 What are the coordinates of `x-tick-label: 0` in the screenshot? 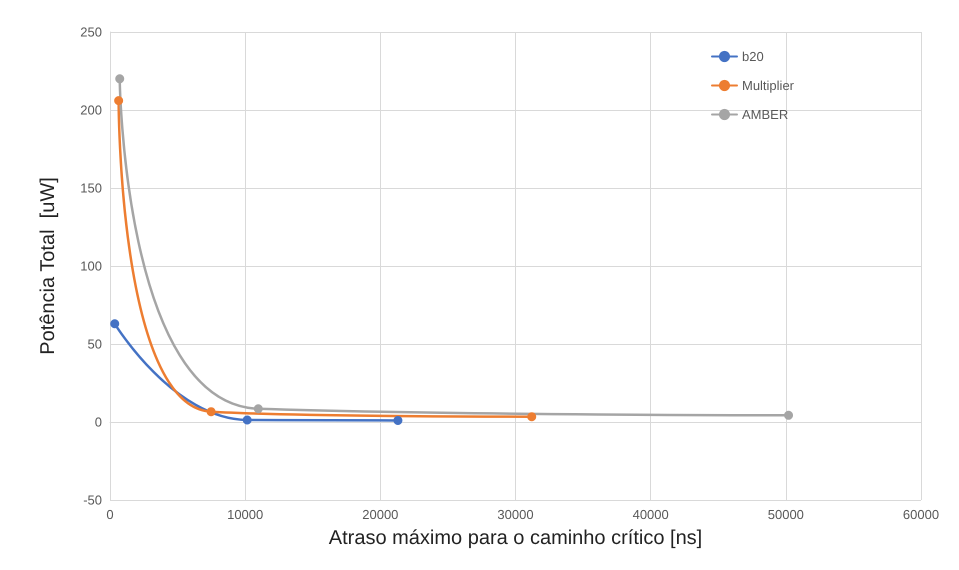 It's located at (110, 514).